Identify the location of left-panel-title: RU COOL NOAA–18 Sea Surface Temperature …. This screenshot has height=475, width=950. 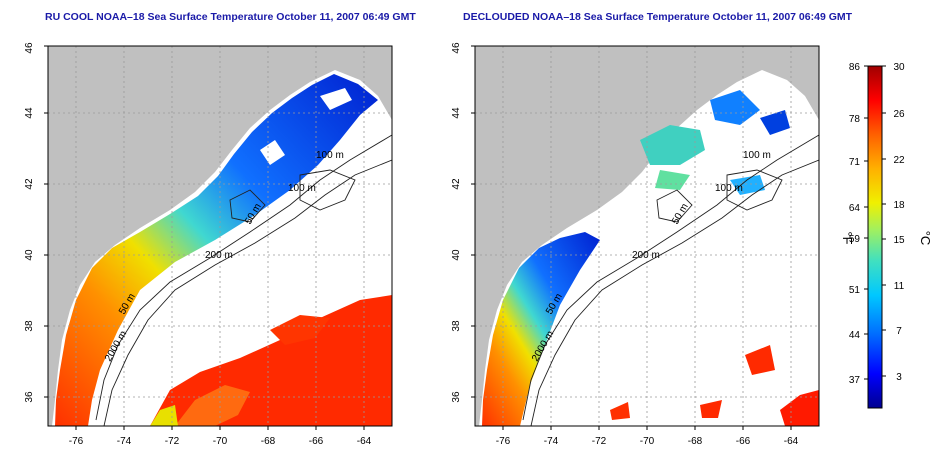
(230, 17).